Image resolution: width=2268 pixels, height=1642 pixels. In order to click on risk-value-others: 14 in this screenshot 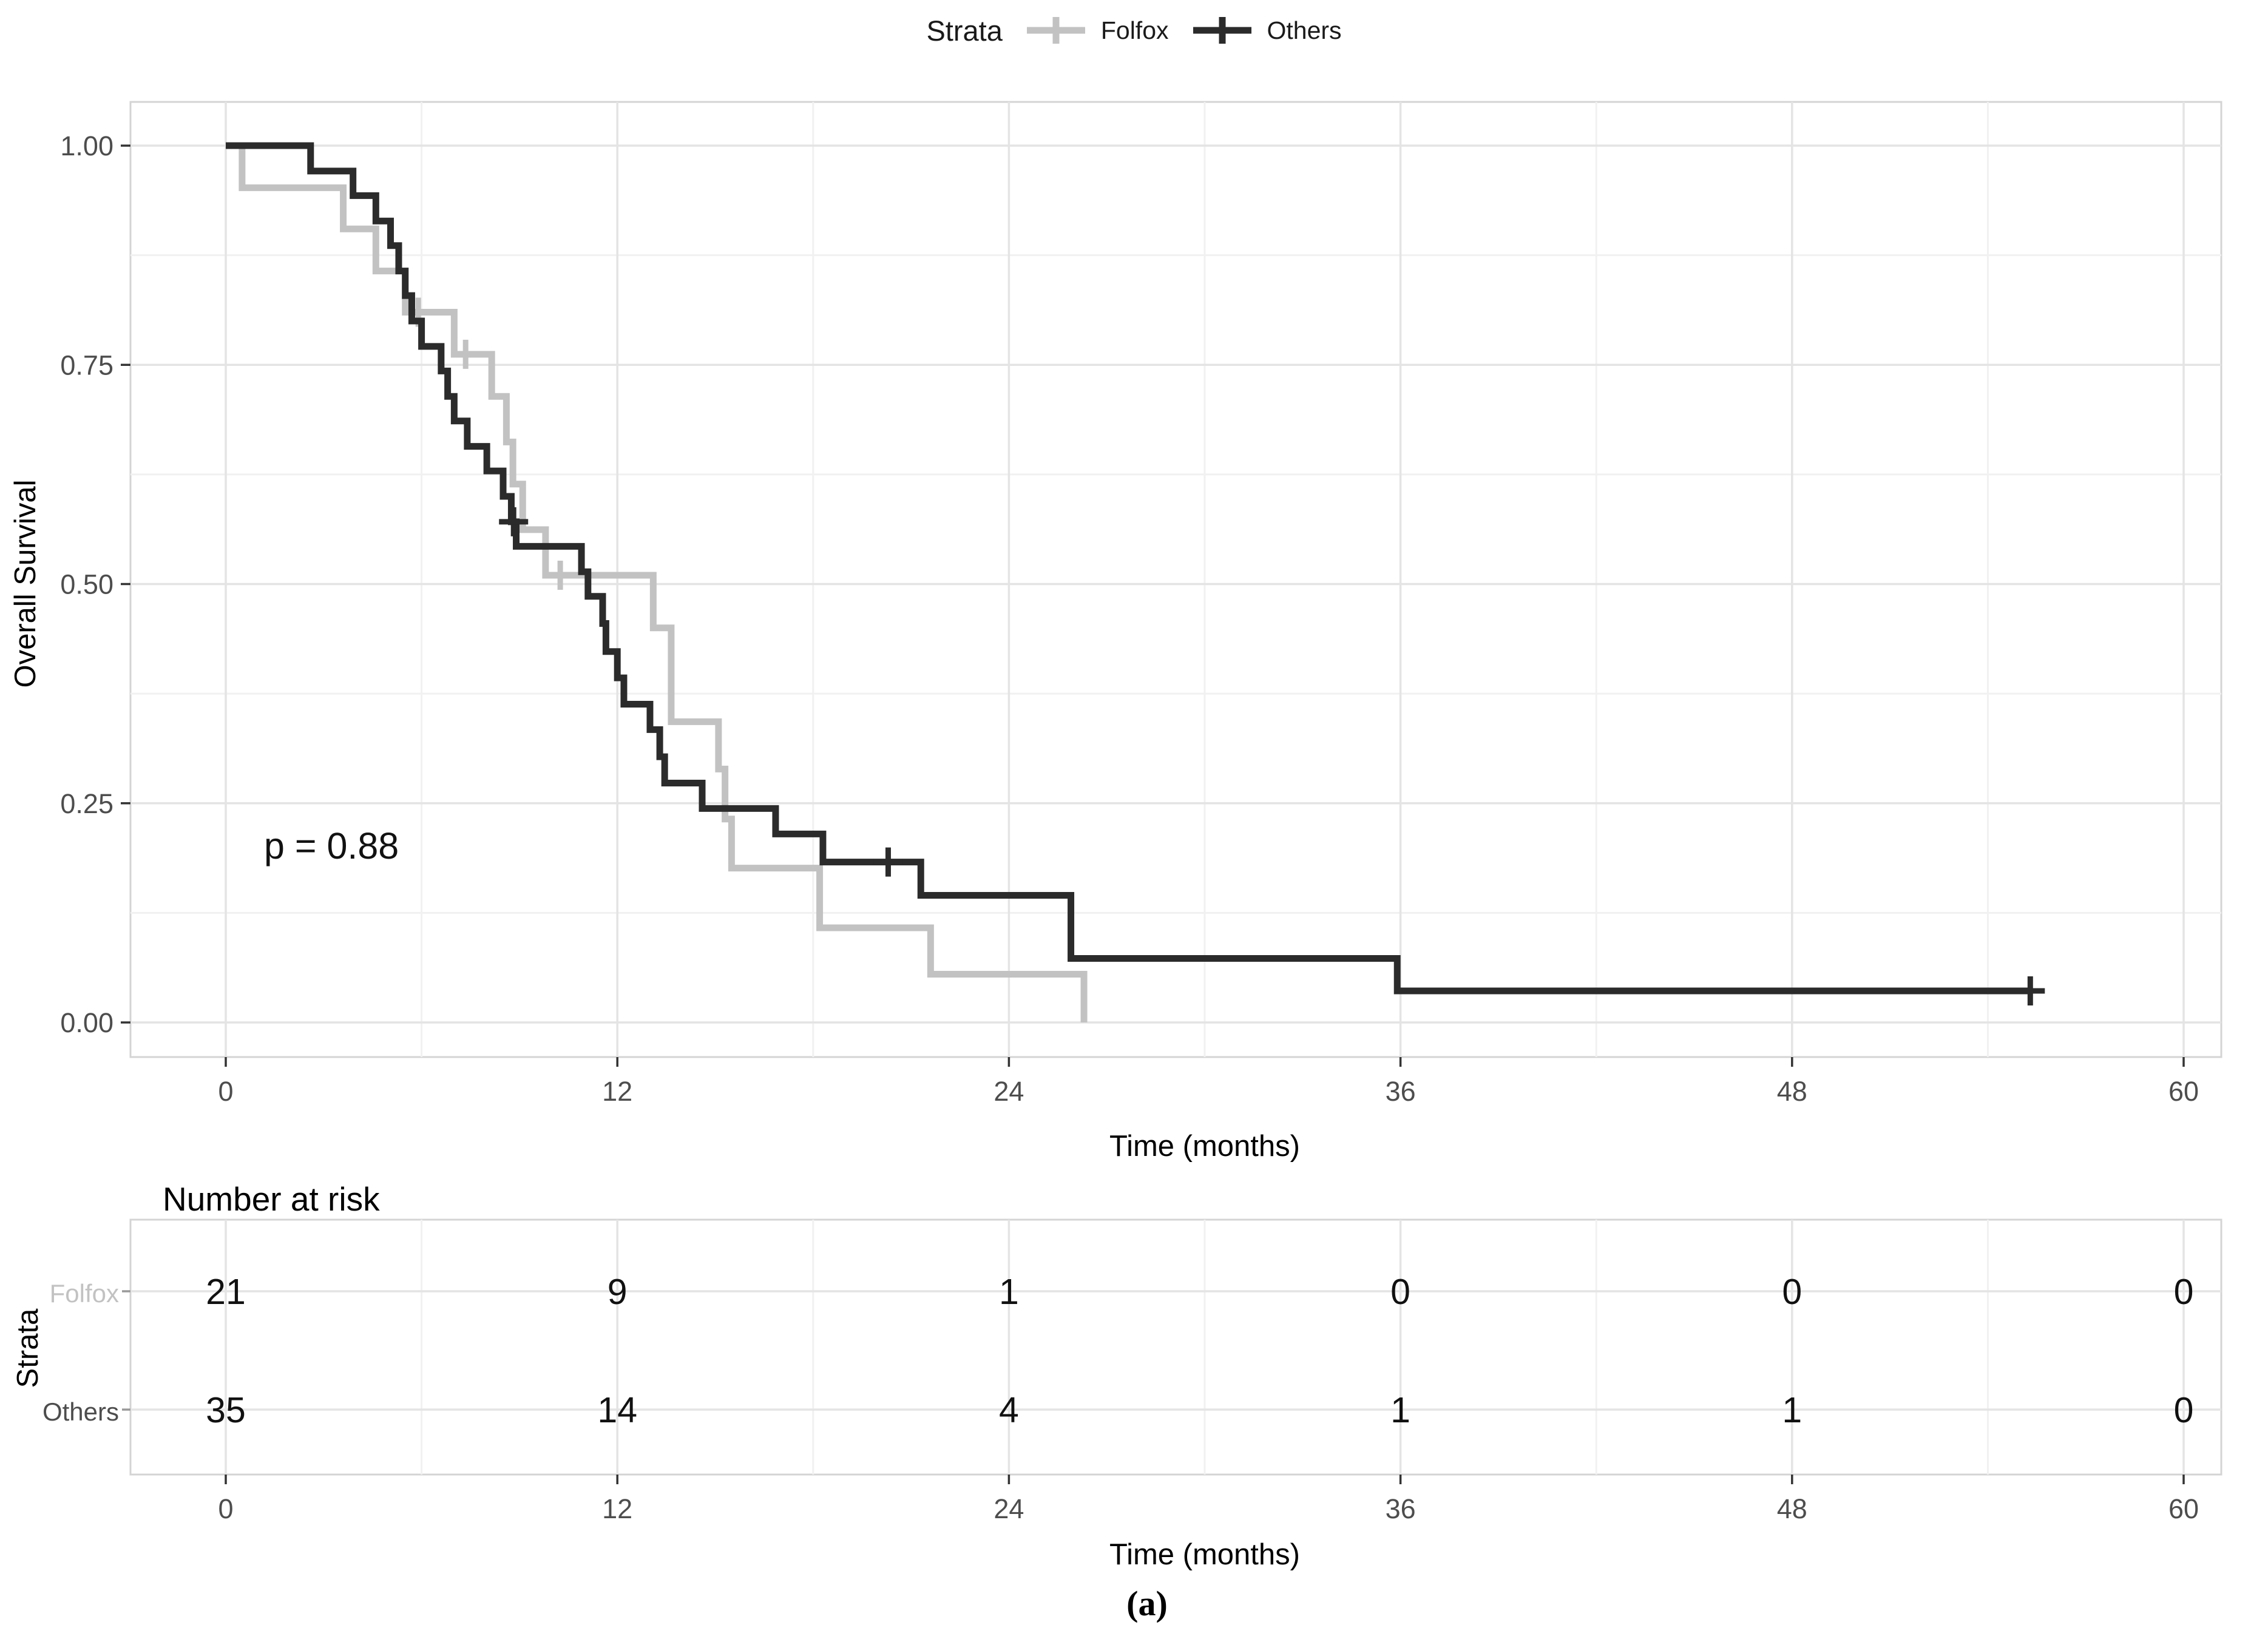, I will do `click(617, 1410)`.